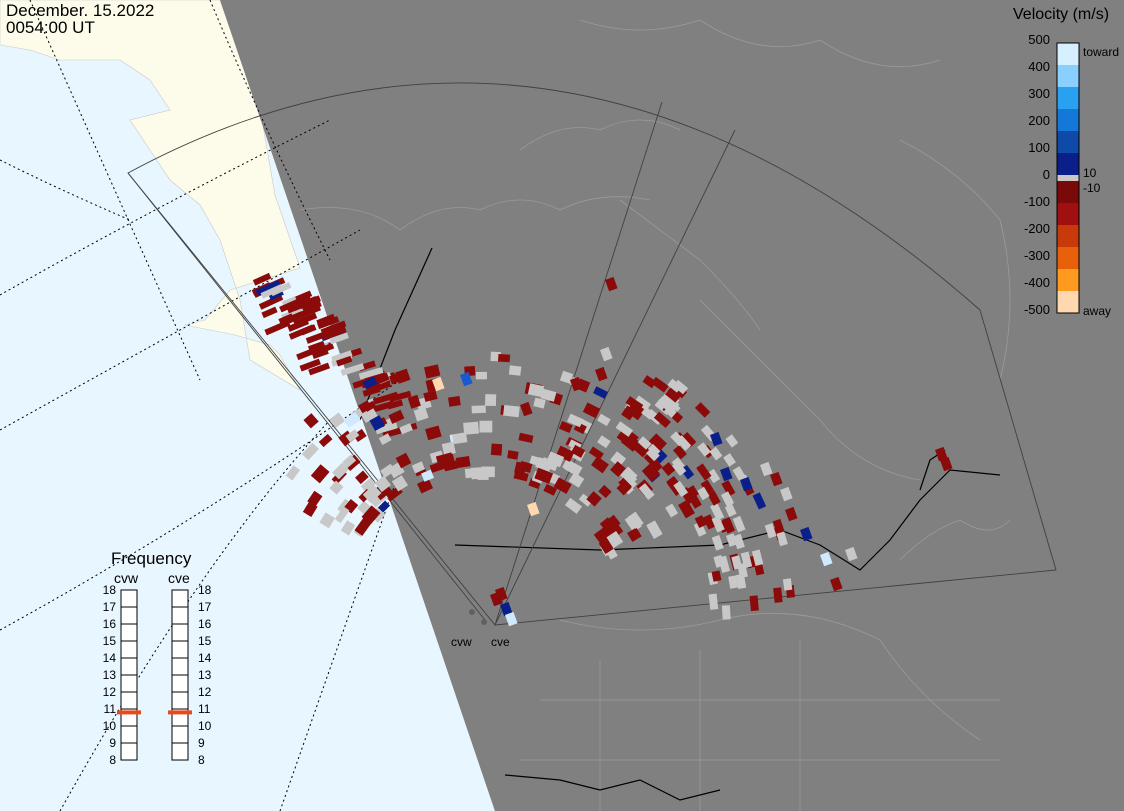  I want to click on colorbar-tick-label: 100, so click(1039, 147).